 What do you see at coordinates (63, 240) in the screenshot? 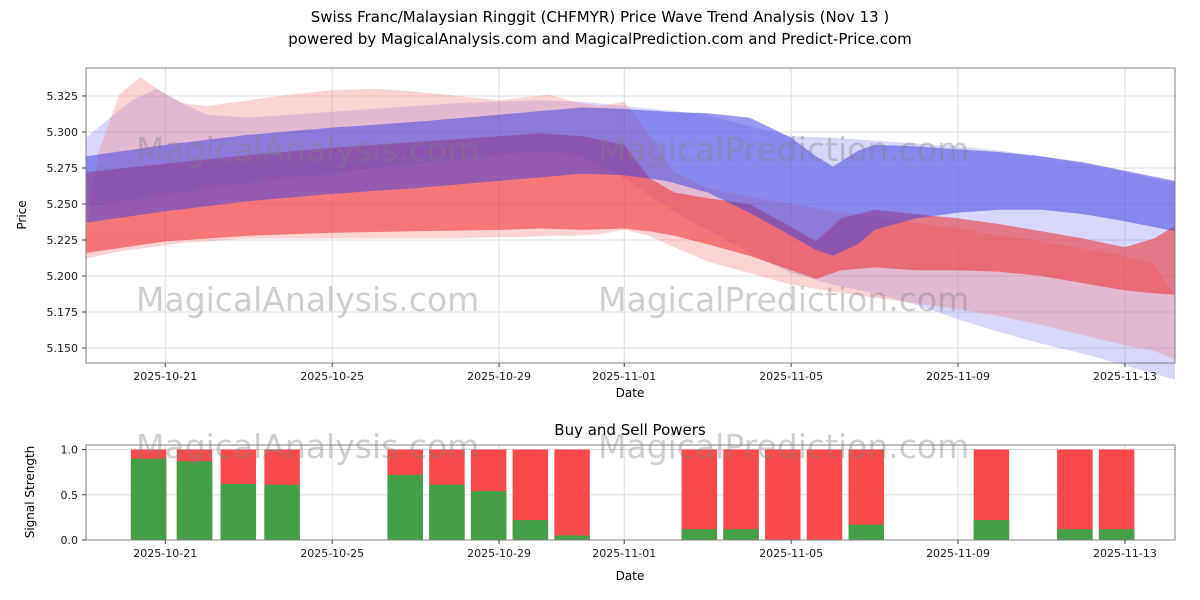
I see `svg-text: 5.225` at bounding box center [63, 240].